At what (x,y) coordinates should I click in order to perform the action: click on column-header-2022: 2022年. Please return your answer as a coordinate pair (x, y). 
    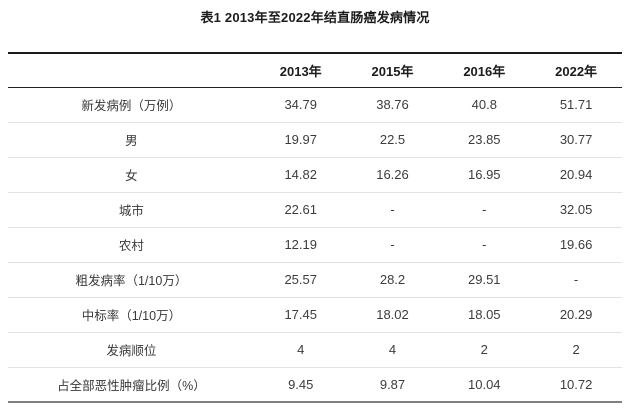
    Looking at the image, I should click on (576, 70).